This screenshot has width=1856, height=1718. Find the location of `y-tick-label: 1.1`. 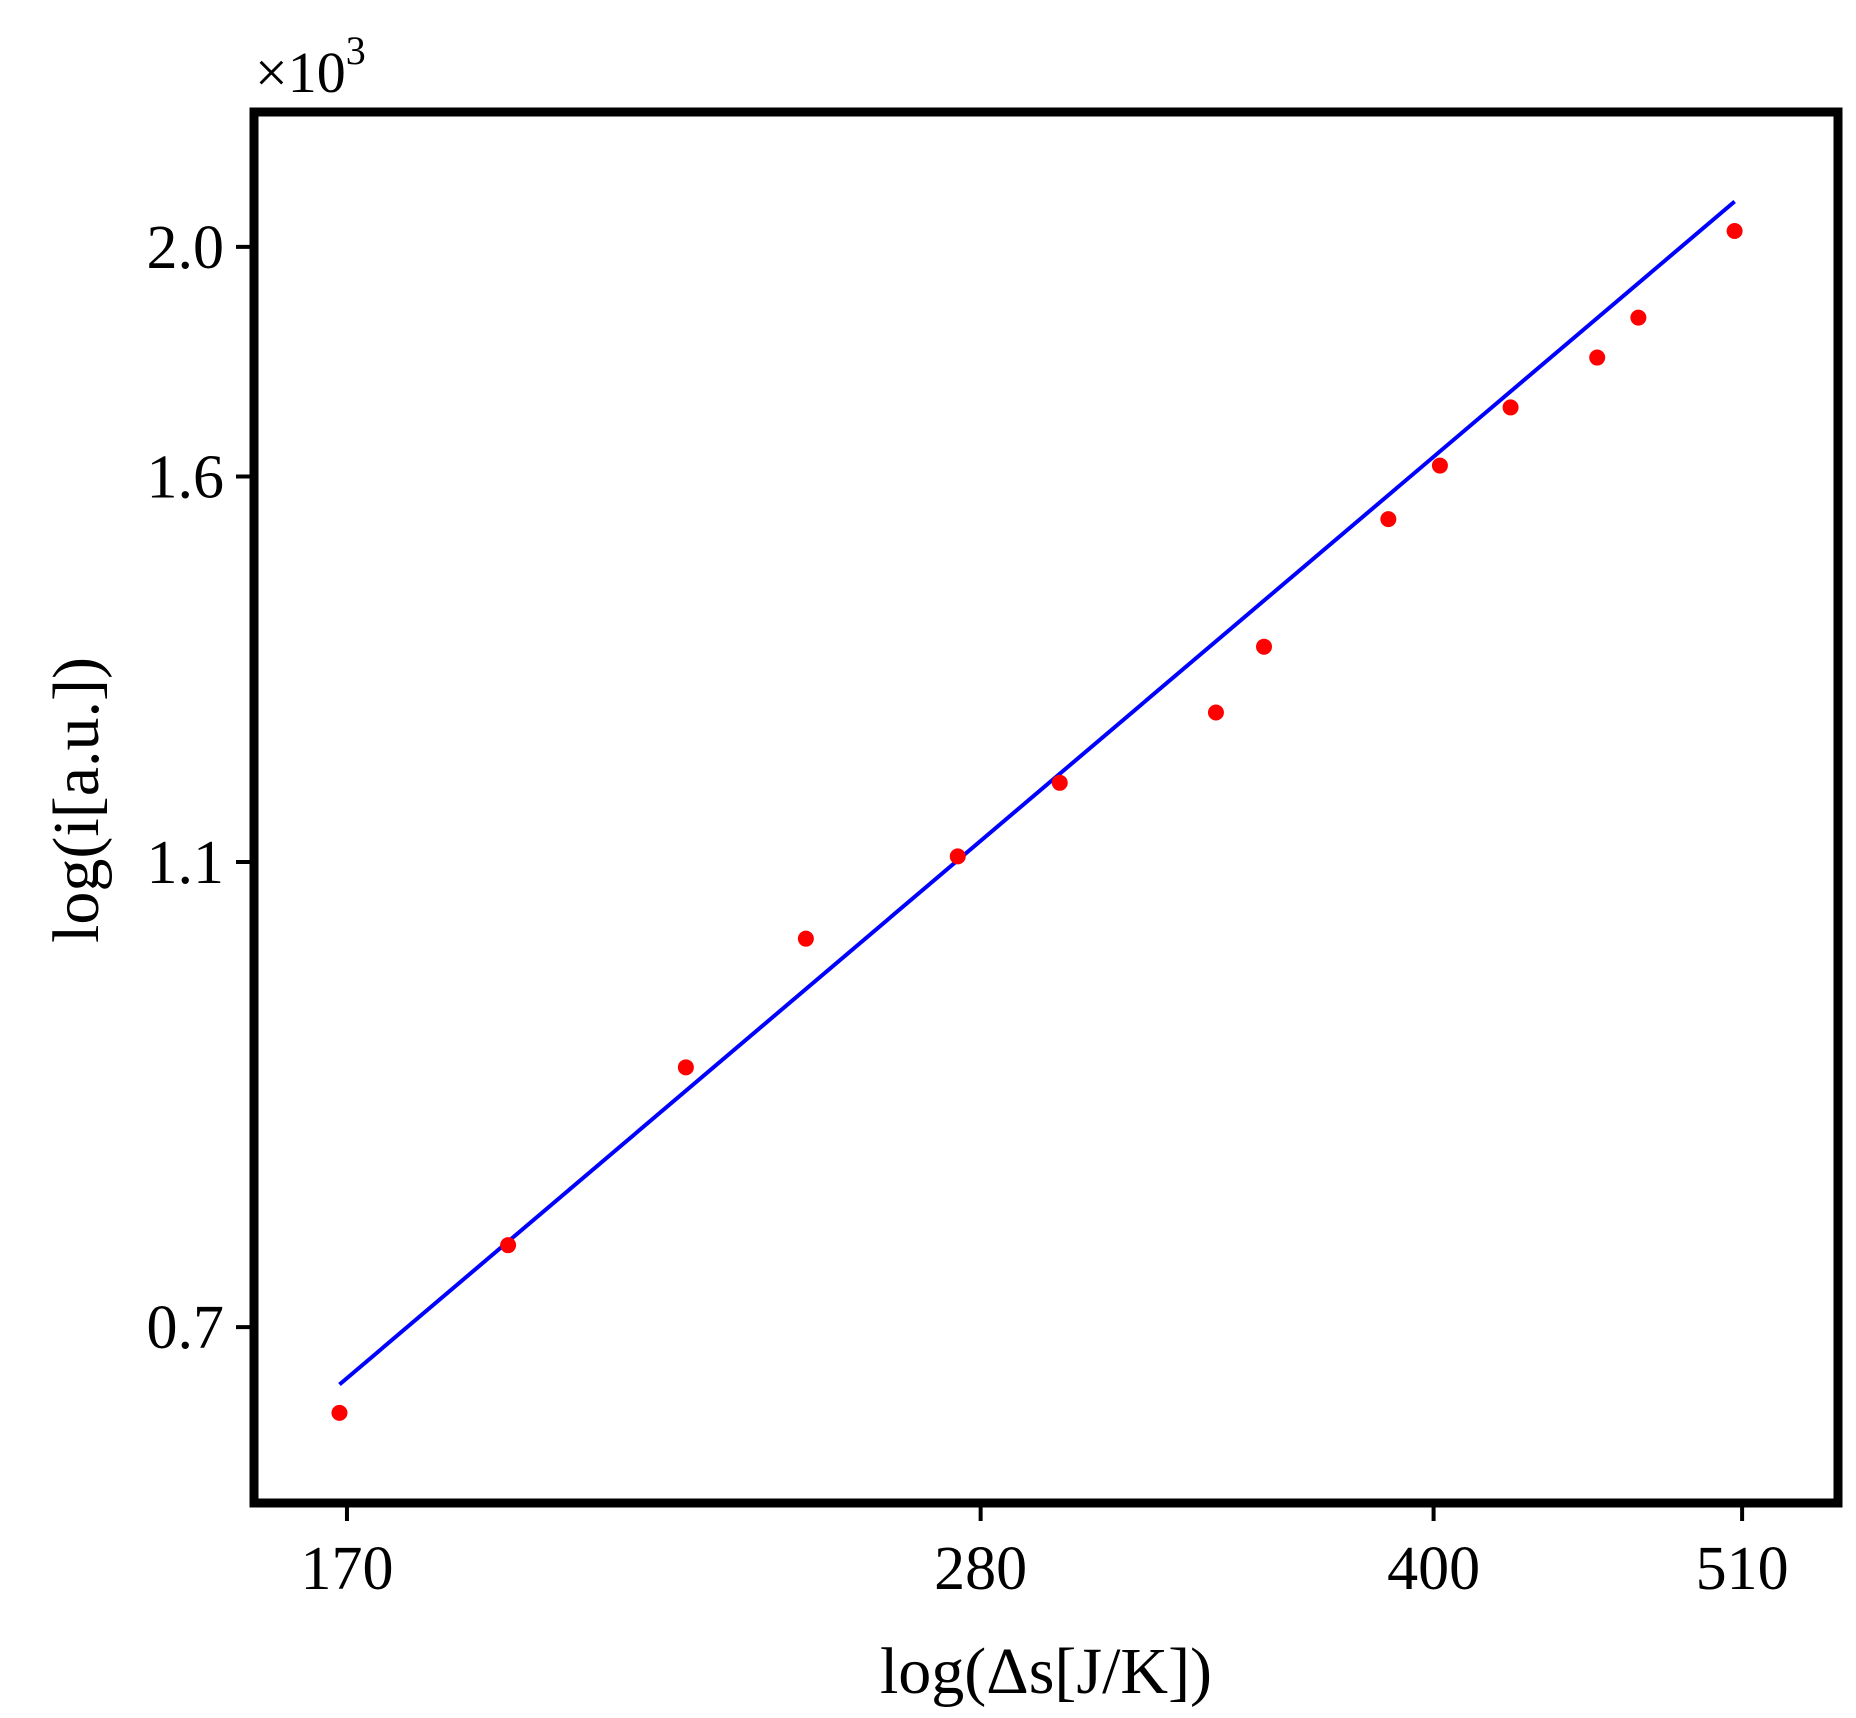

y-tick-label: 1.1 is located at coordinates (186, 863).